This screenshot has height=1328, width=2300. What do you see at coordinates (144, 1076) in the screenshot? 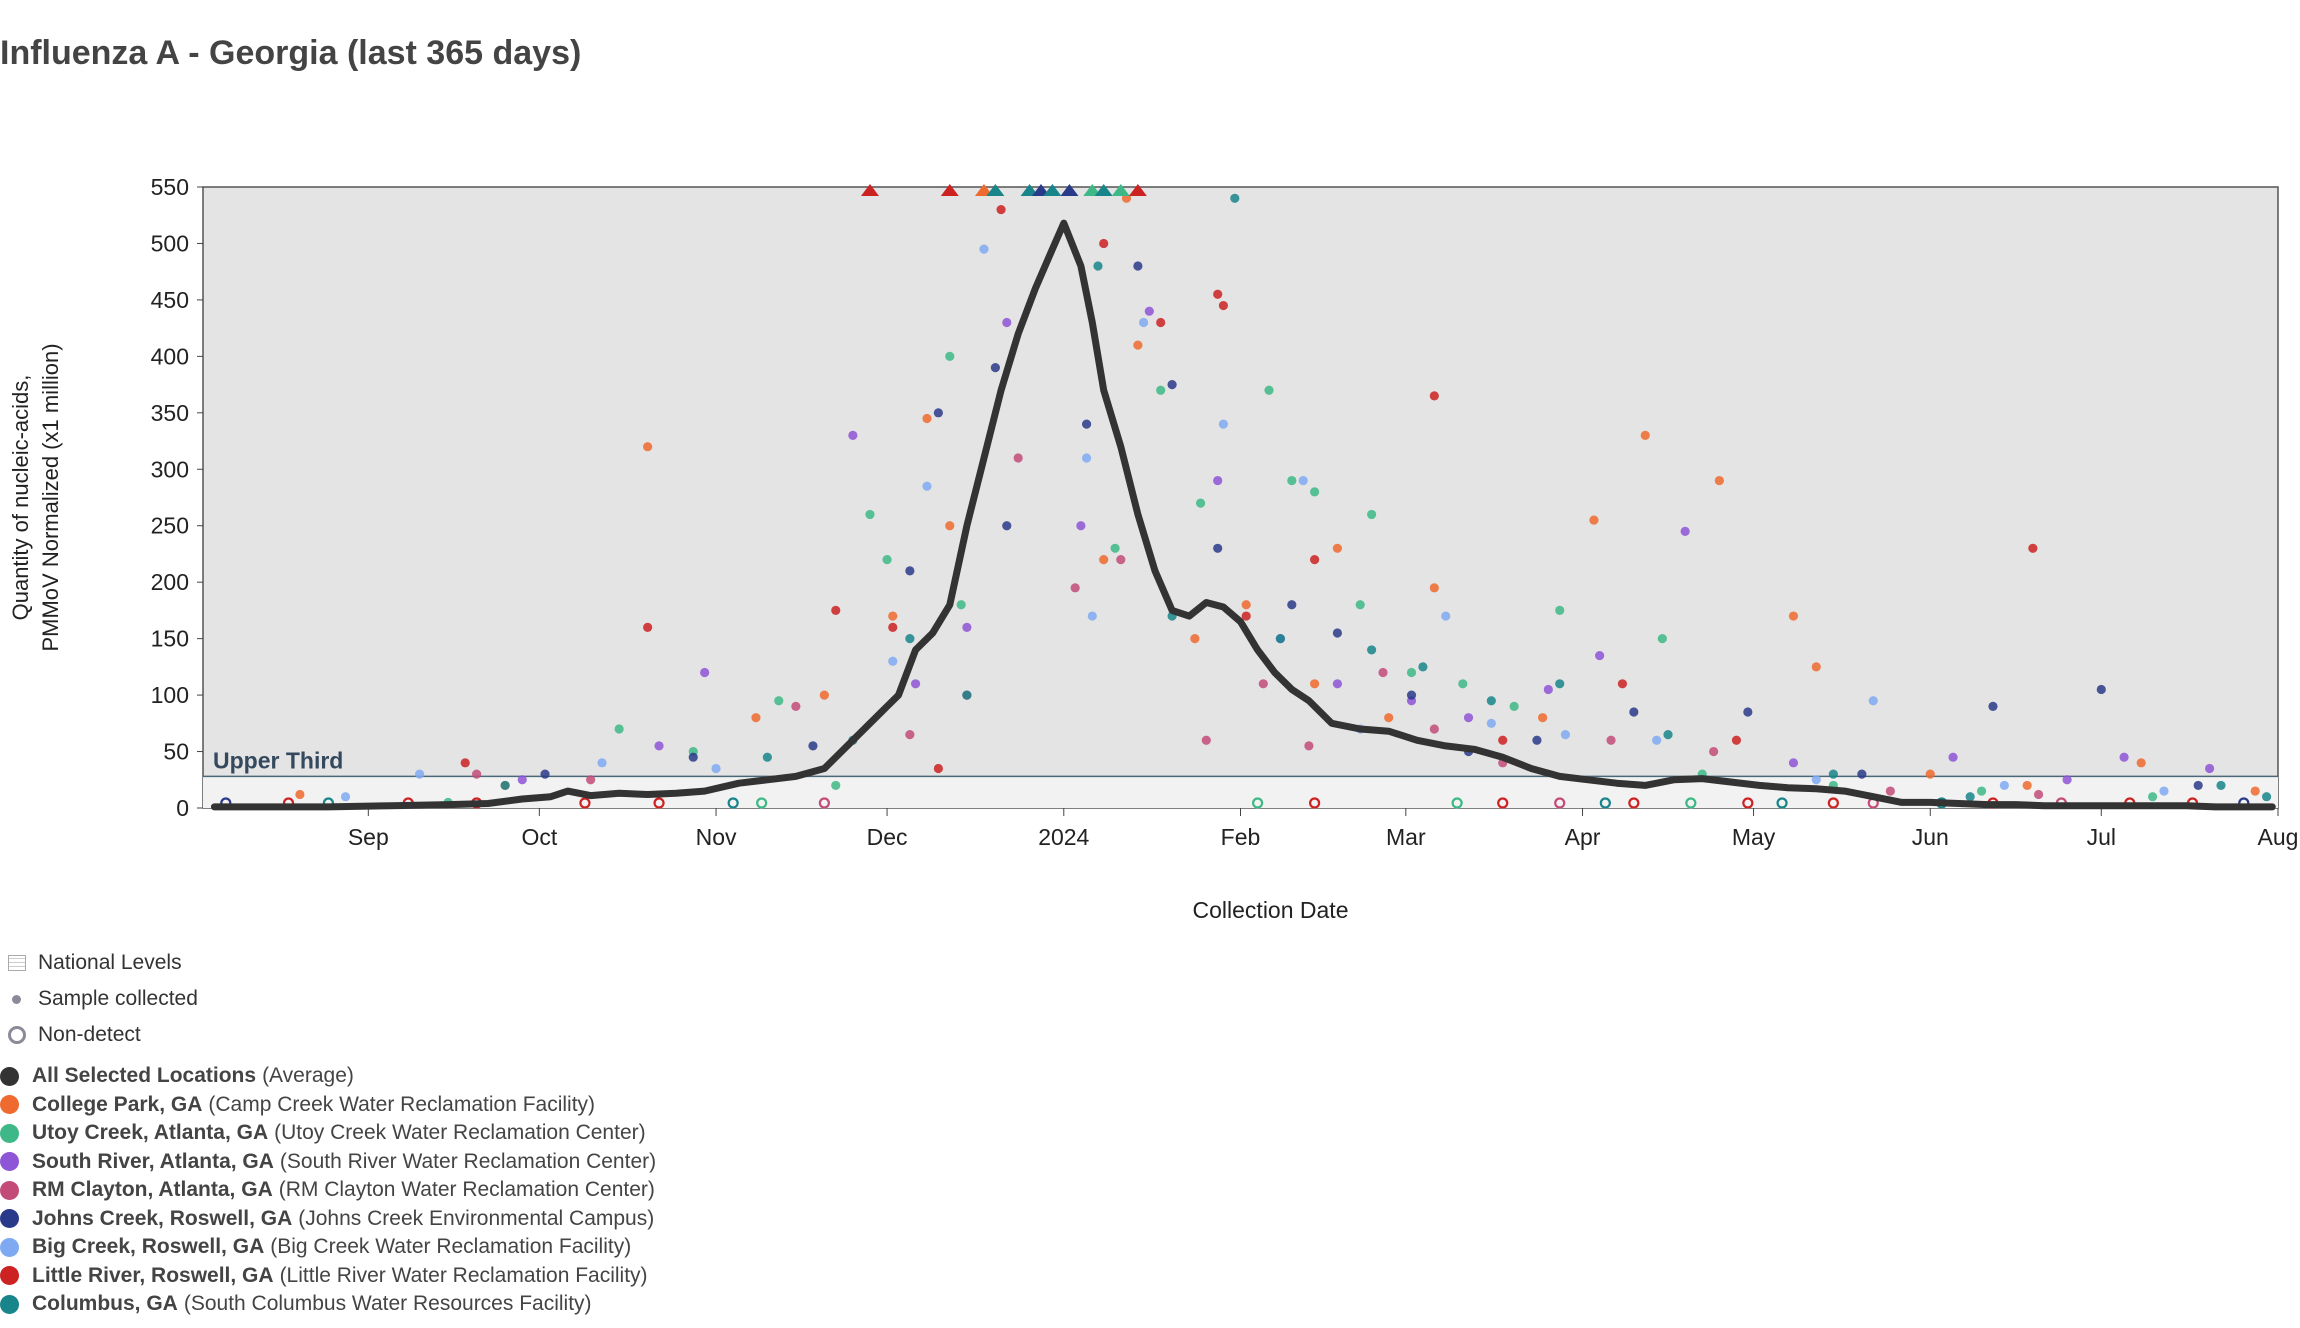
I see `legend-site-name: All Selected Locations` at bounding box center [144, 1076].